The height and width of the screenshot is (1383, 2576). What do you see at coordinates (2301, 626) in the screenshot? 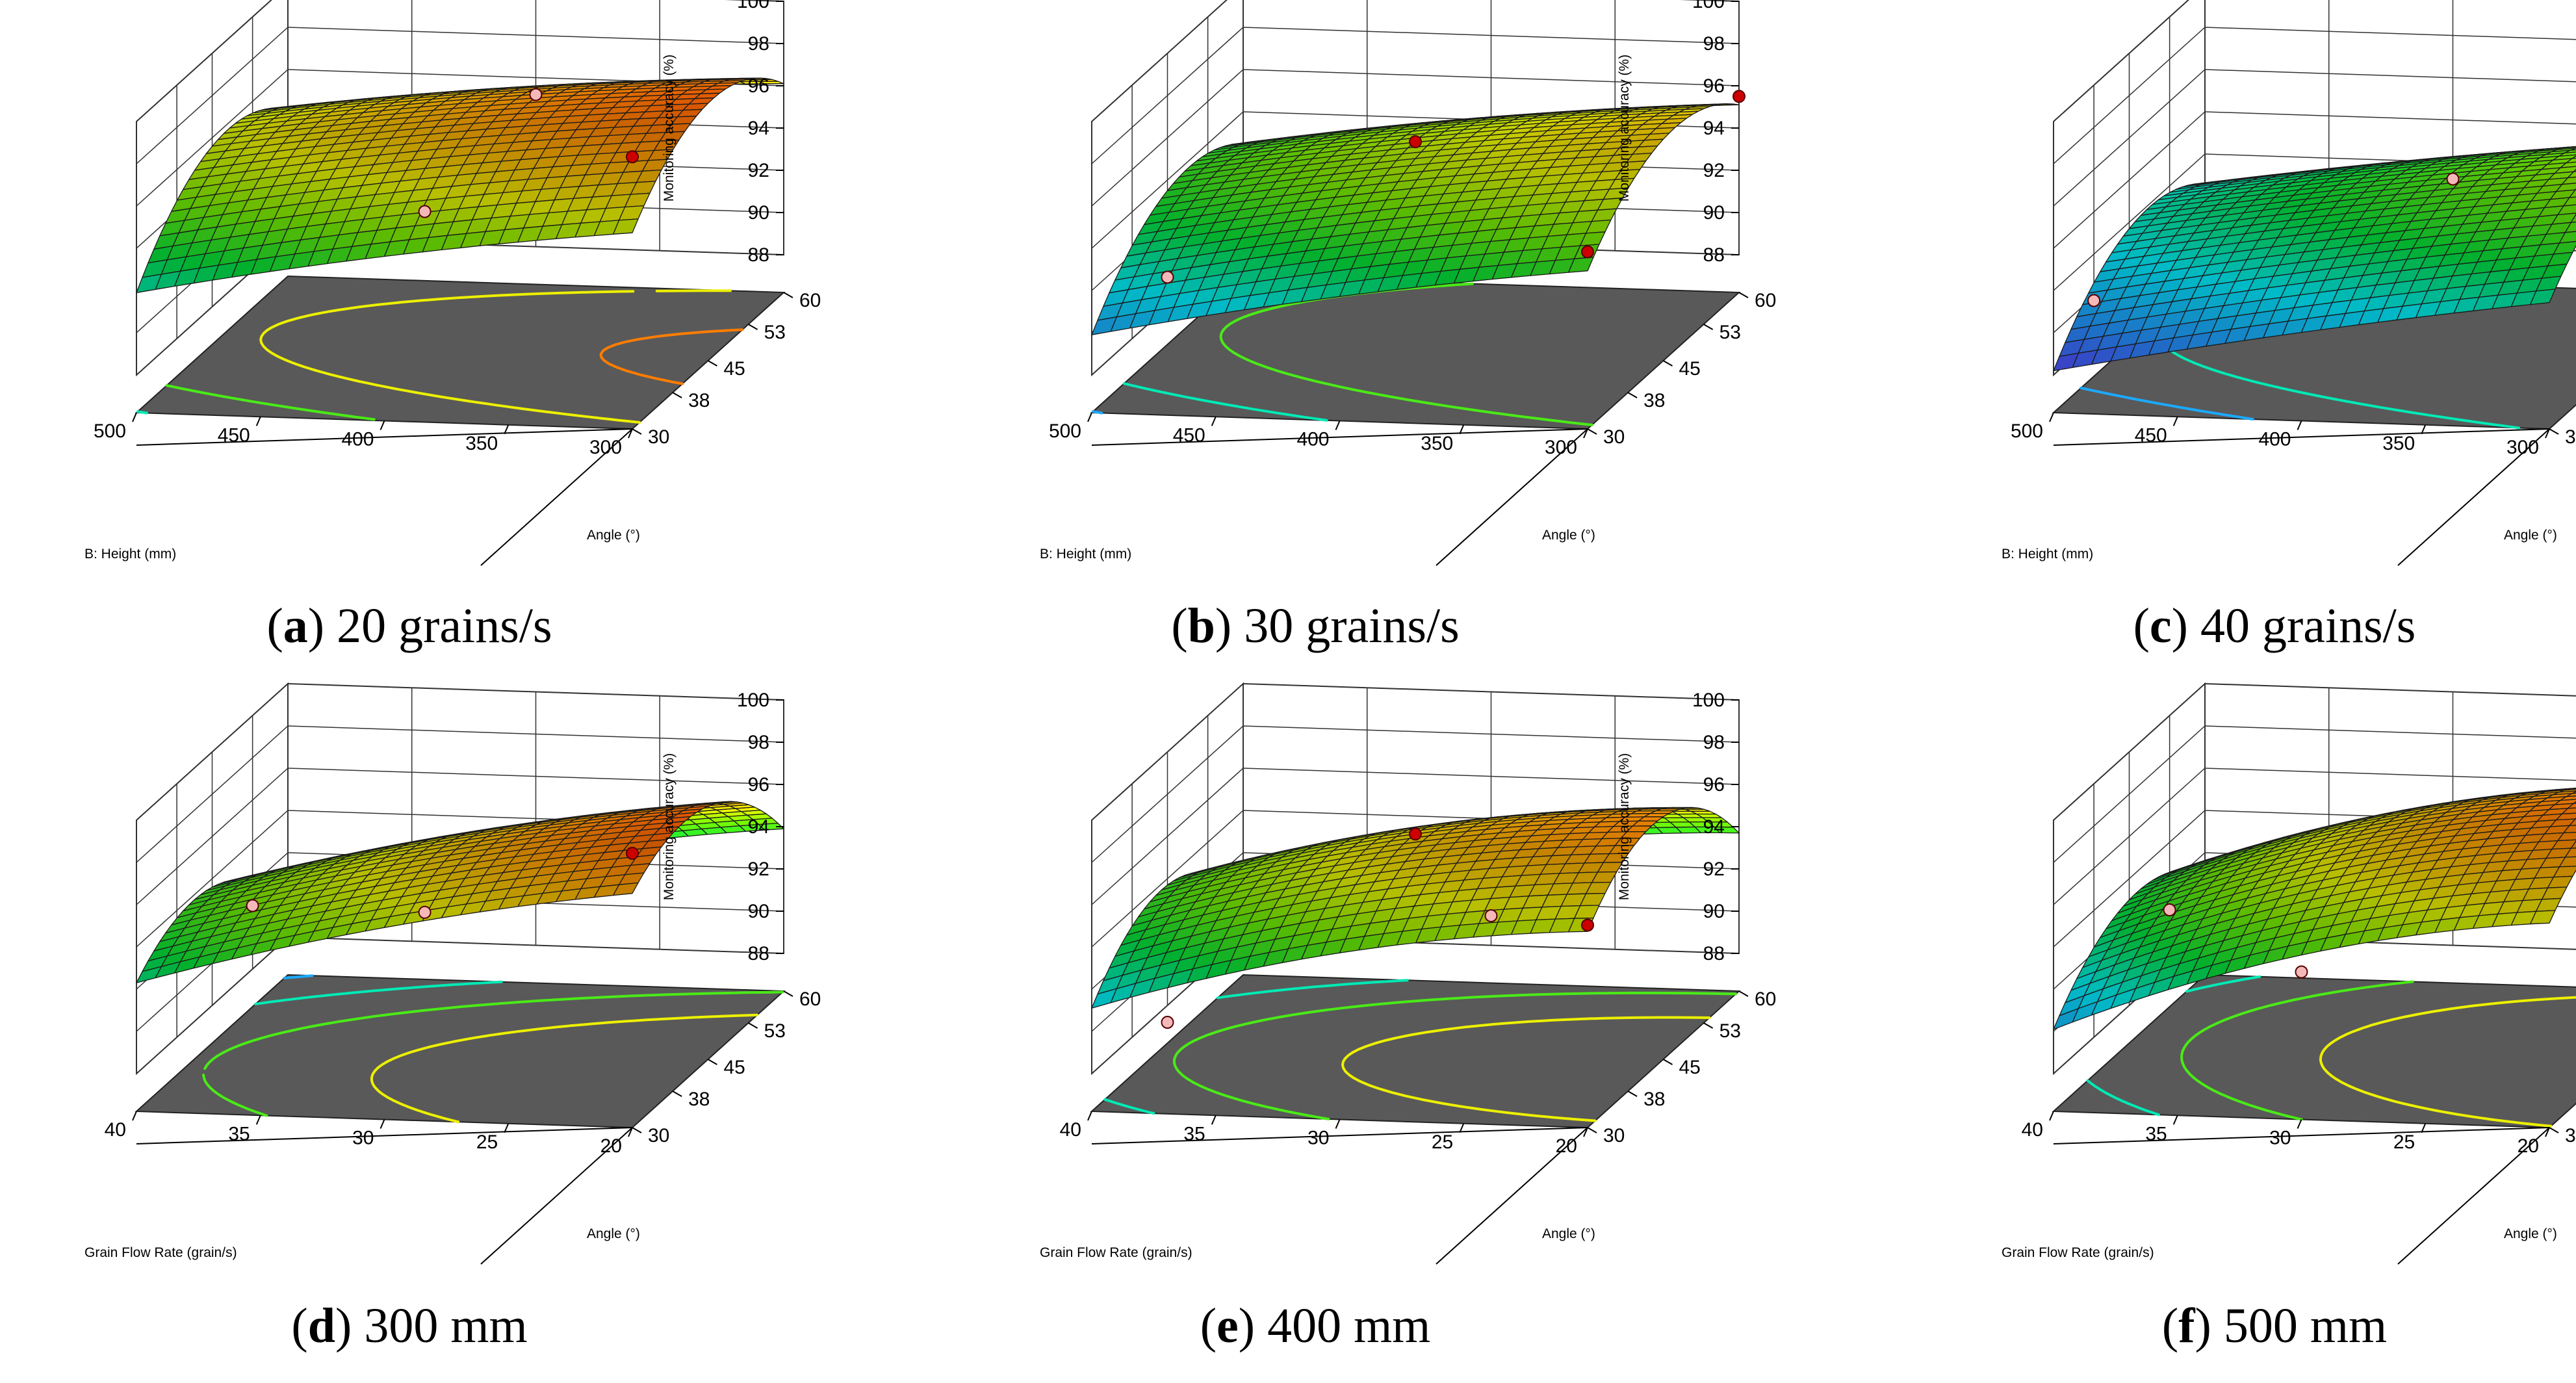
I see `caption-text: 40 grains/s` at bounding box center [2301, 626].